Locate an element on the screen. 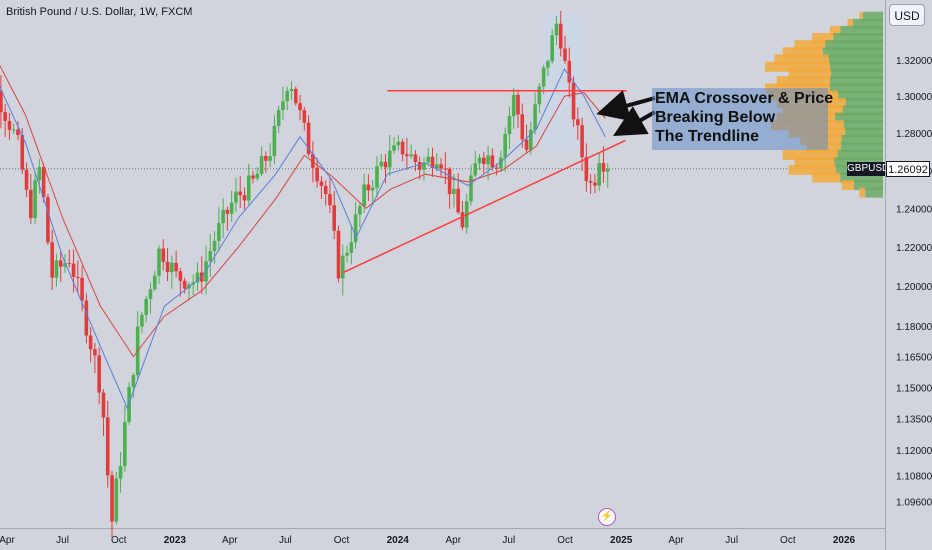 This screenshot has height=550, width=932. y-tick-label: 1.30000 is located at coordinates (914, 97).